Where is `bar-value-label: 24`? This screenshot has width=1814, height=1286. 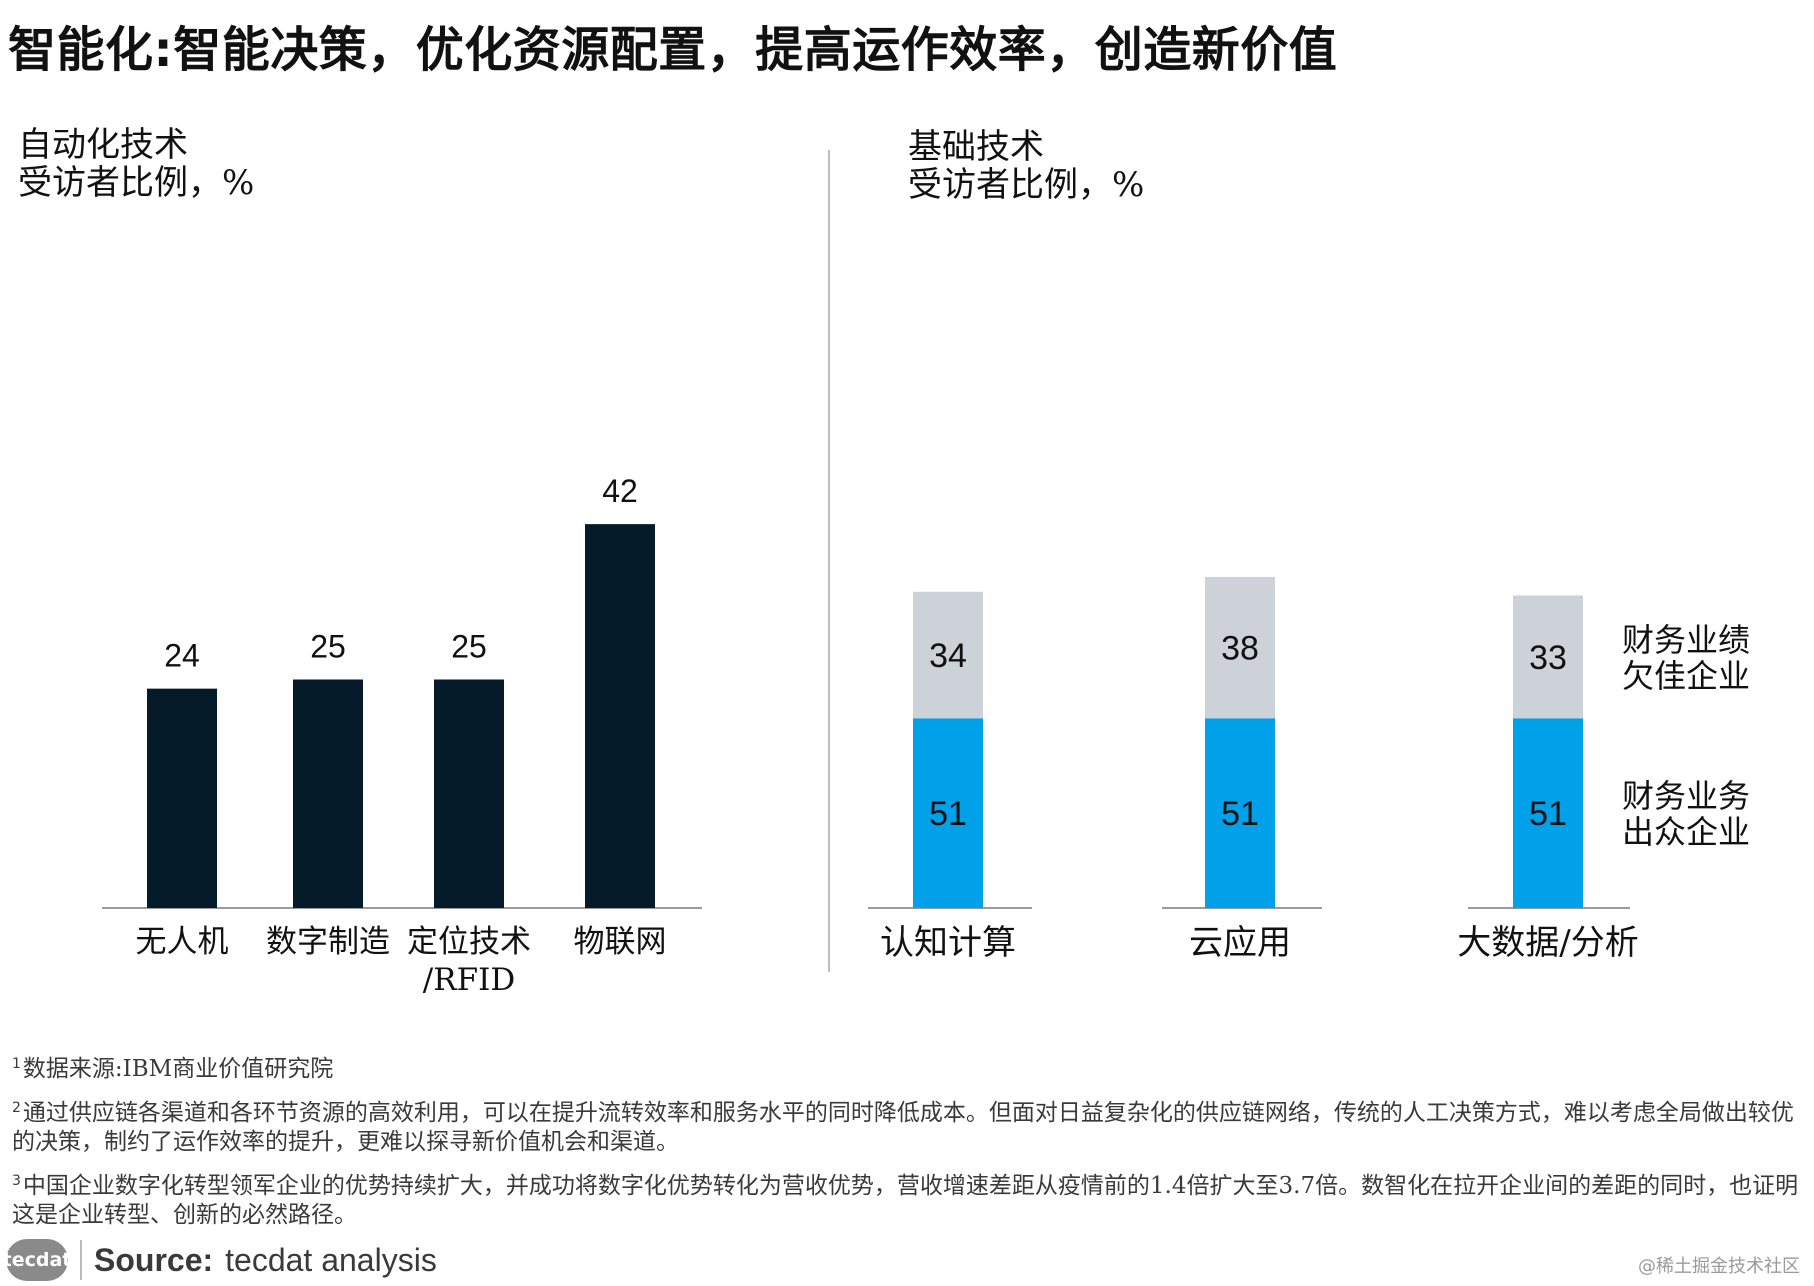
bar-value-label: 24 is located at coordinates (182, 656).